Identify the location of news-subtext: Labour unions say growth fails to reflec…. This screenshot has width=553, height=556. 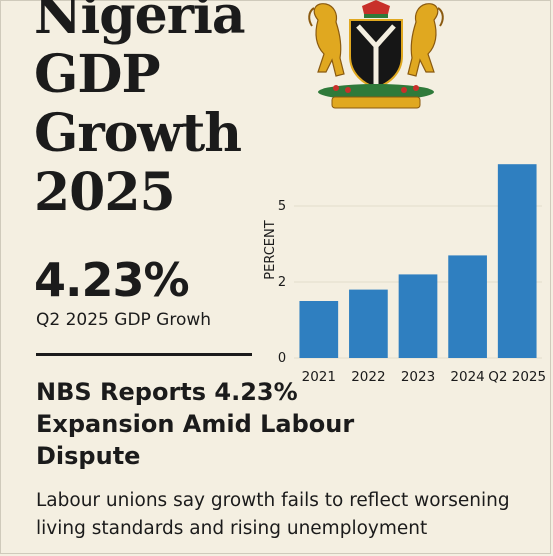
(273, 514).